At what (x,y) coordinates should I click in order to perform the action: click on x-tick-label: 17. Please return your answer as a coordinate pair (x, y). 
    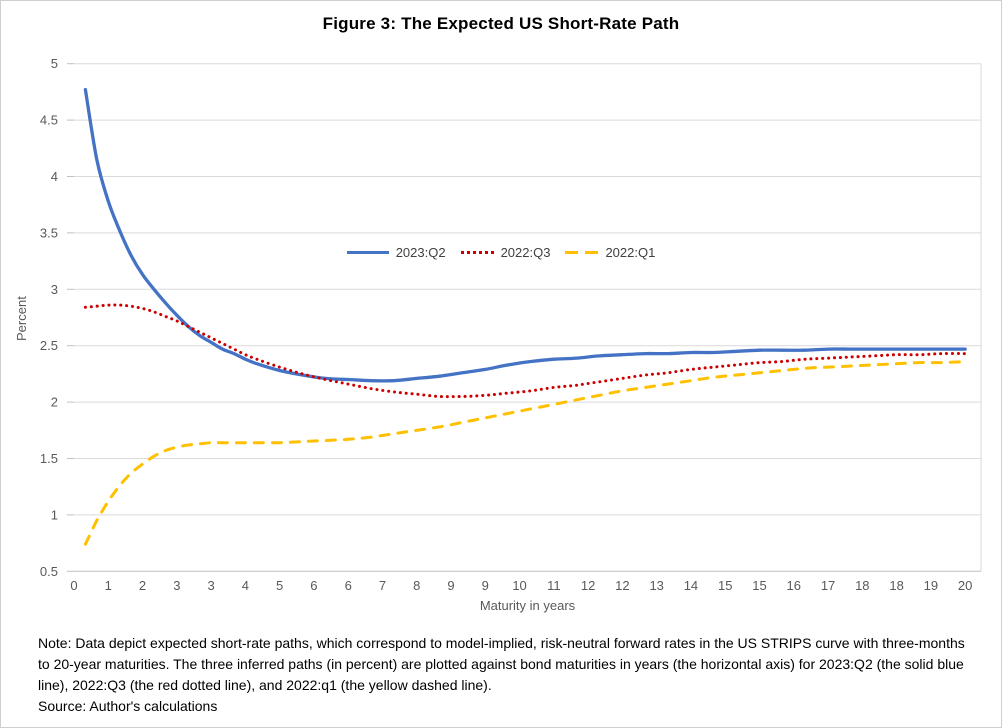
    Looking at the image, I should click on (828, 585).